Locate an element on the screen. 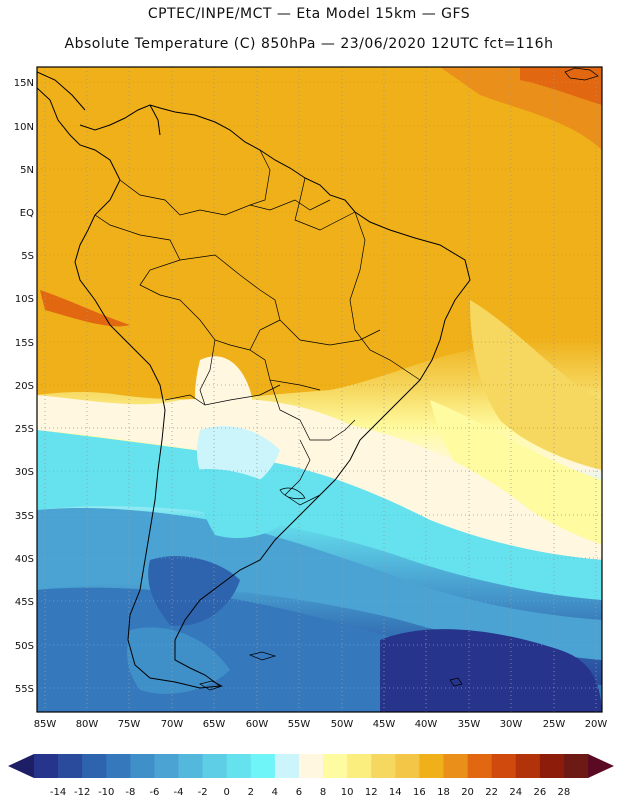 The height and width of the screenshot is (800, 618). chart-title: CPTEC/INPE/MCT — Eta Model 15km — GFS is located at coordinates (309, 14).